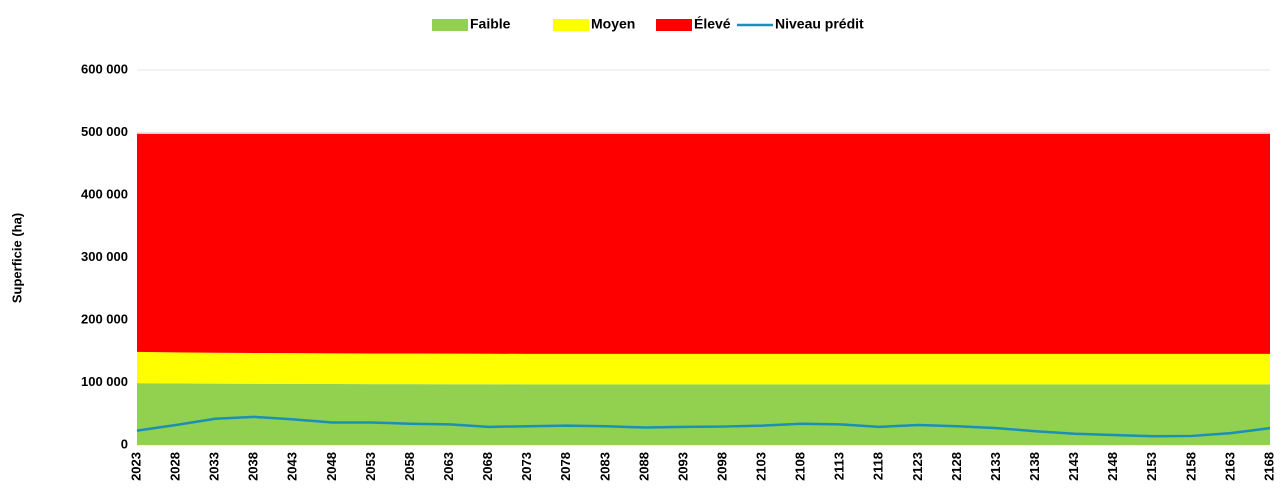  I want to click on x-tick-label: 2073, so click(526, 466).